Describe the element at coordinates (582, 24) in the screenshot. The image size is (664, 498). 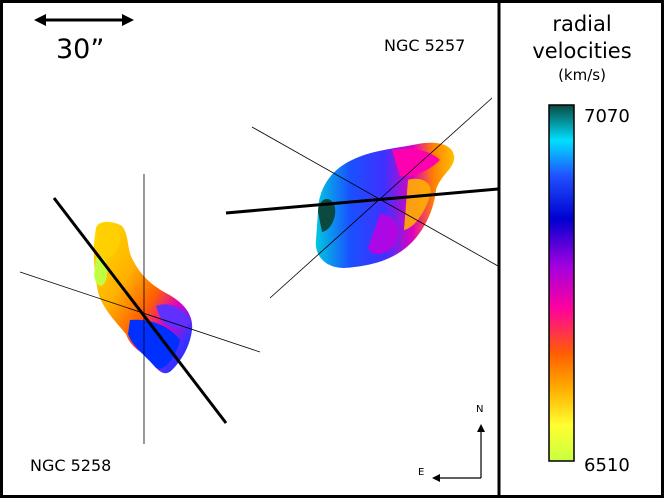
I see `colorbar-title-line1: radial` at that location.